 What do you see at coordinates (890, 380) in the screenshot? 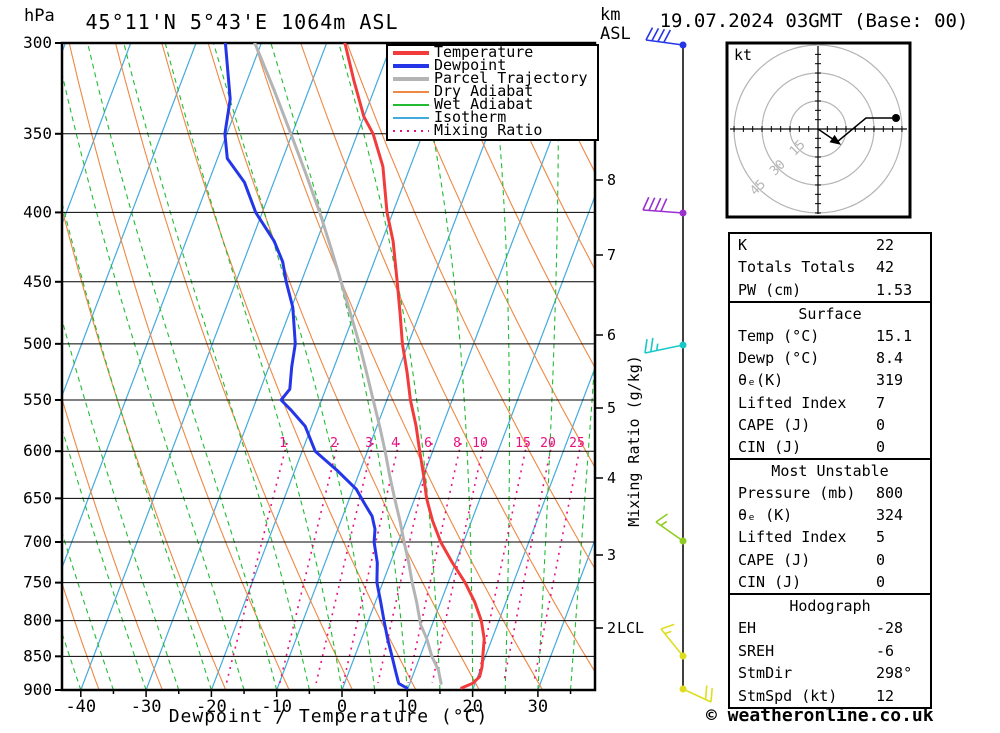
I see `table-row-value: 319` at bounding box center [890, 380].